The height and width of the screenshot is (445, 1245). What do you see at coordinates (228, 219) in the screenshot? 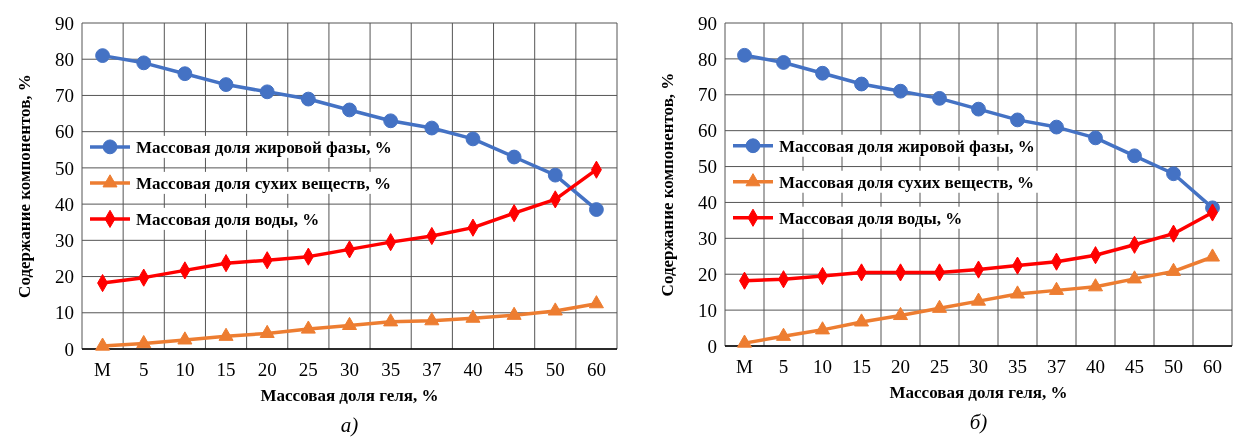
I see `legend-label: Массовая доля воды, %` at bounding box center [228, 219].